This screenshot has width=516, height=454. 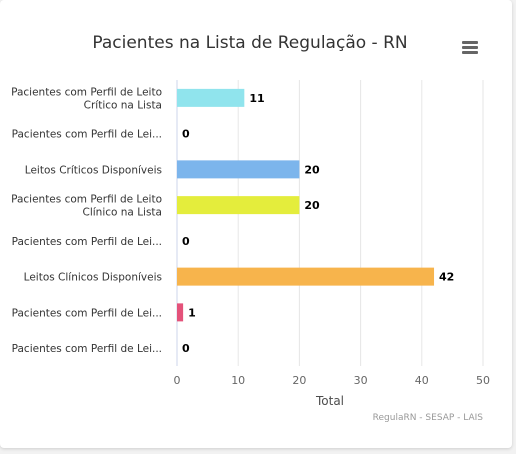 I want to click on category-label-line: Clínico na Lista, so click(x=123, y=213).